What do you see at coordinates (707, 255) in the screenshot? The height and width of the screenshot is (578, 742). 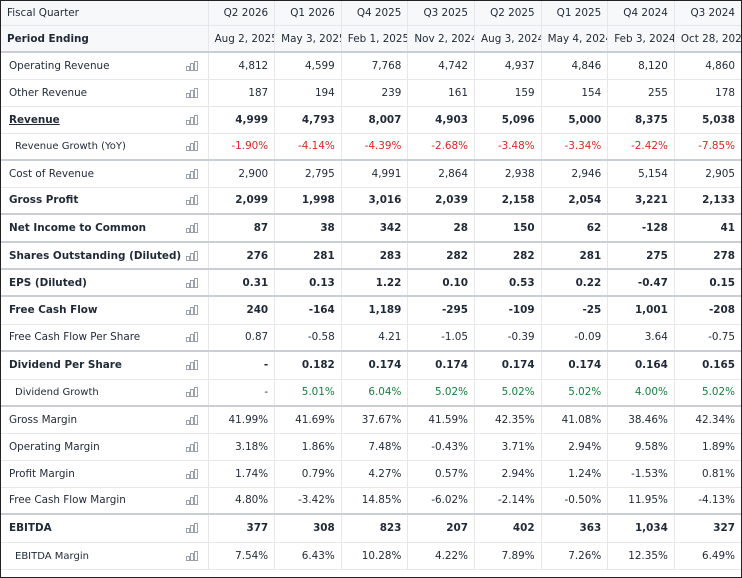 I see `value-cell: 278` at bounding box center [707, 255].